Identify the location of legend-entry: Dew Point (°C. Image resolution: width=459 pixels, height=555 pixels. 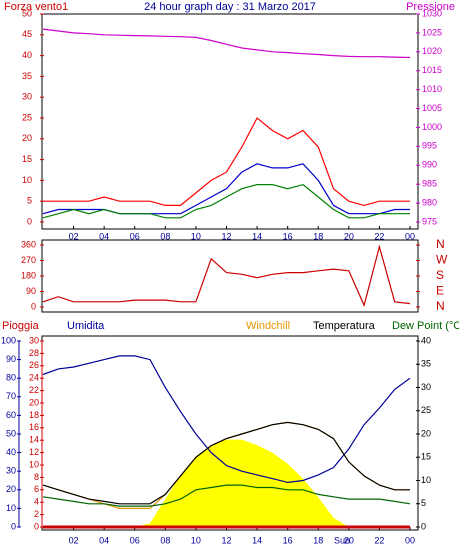
(425, 326).